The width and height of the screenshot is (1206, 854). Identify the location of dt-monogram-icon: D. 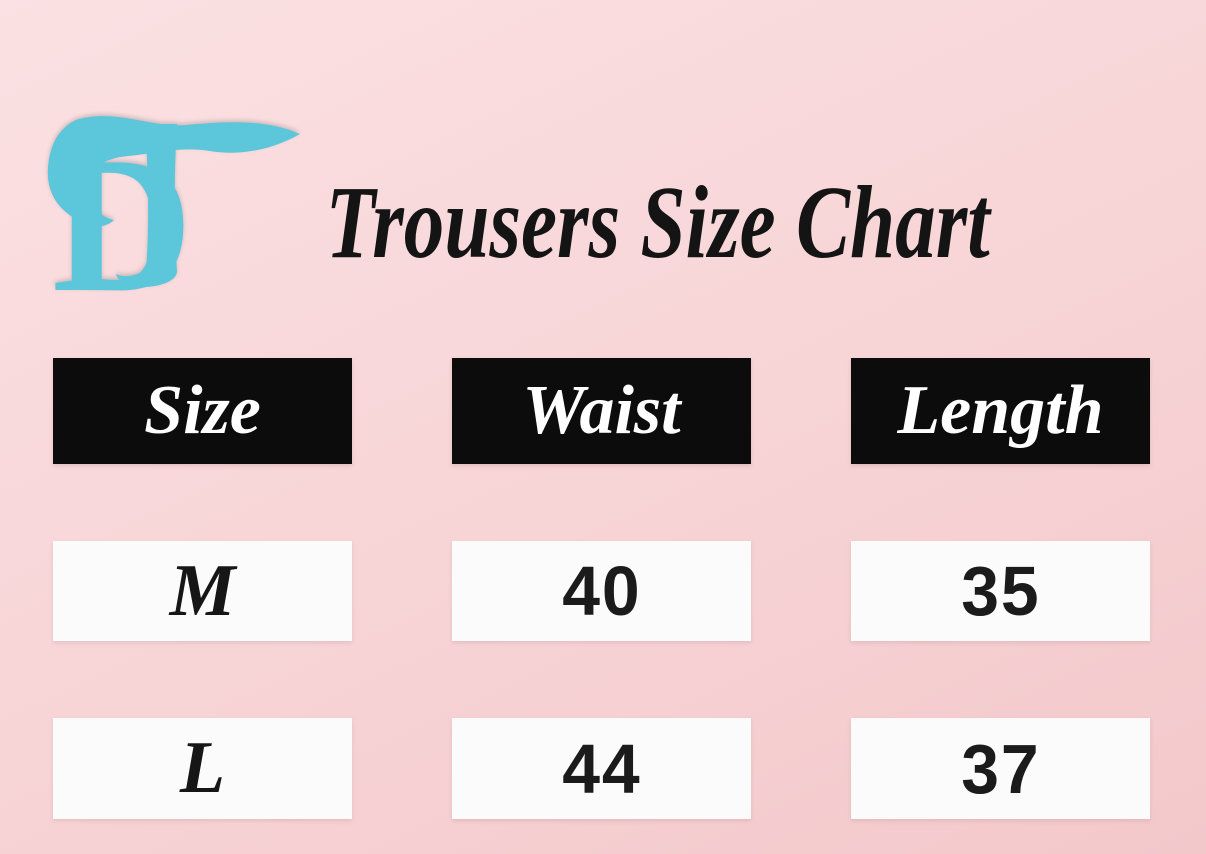
(173, 224).